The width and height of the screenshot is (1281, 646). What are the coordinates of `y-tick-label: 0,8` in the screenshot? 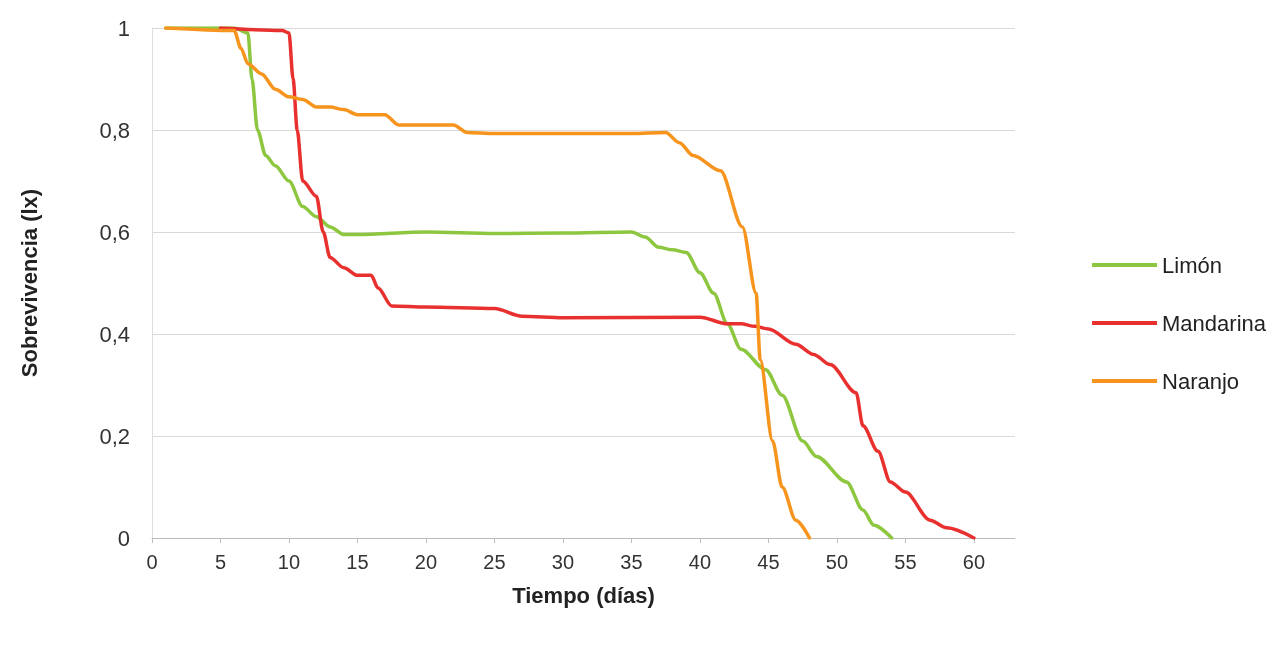 It's located at (114, 130).